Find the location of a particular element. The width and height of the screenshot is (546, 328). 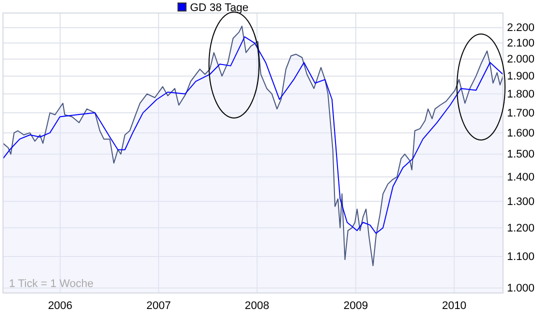

y-tick-label: 1.800 is located at coordinates (521, 94).